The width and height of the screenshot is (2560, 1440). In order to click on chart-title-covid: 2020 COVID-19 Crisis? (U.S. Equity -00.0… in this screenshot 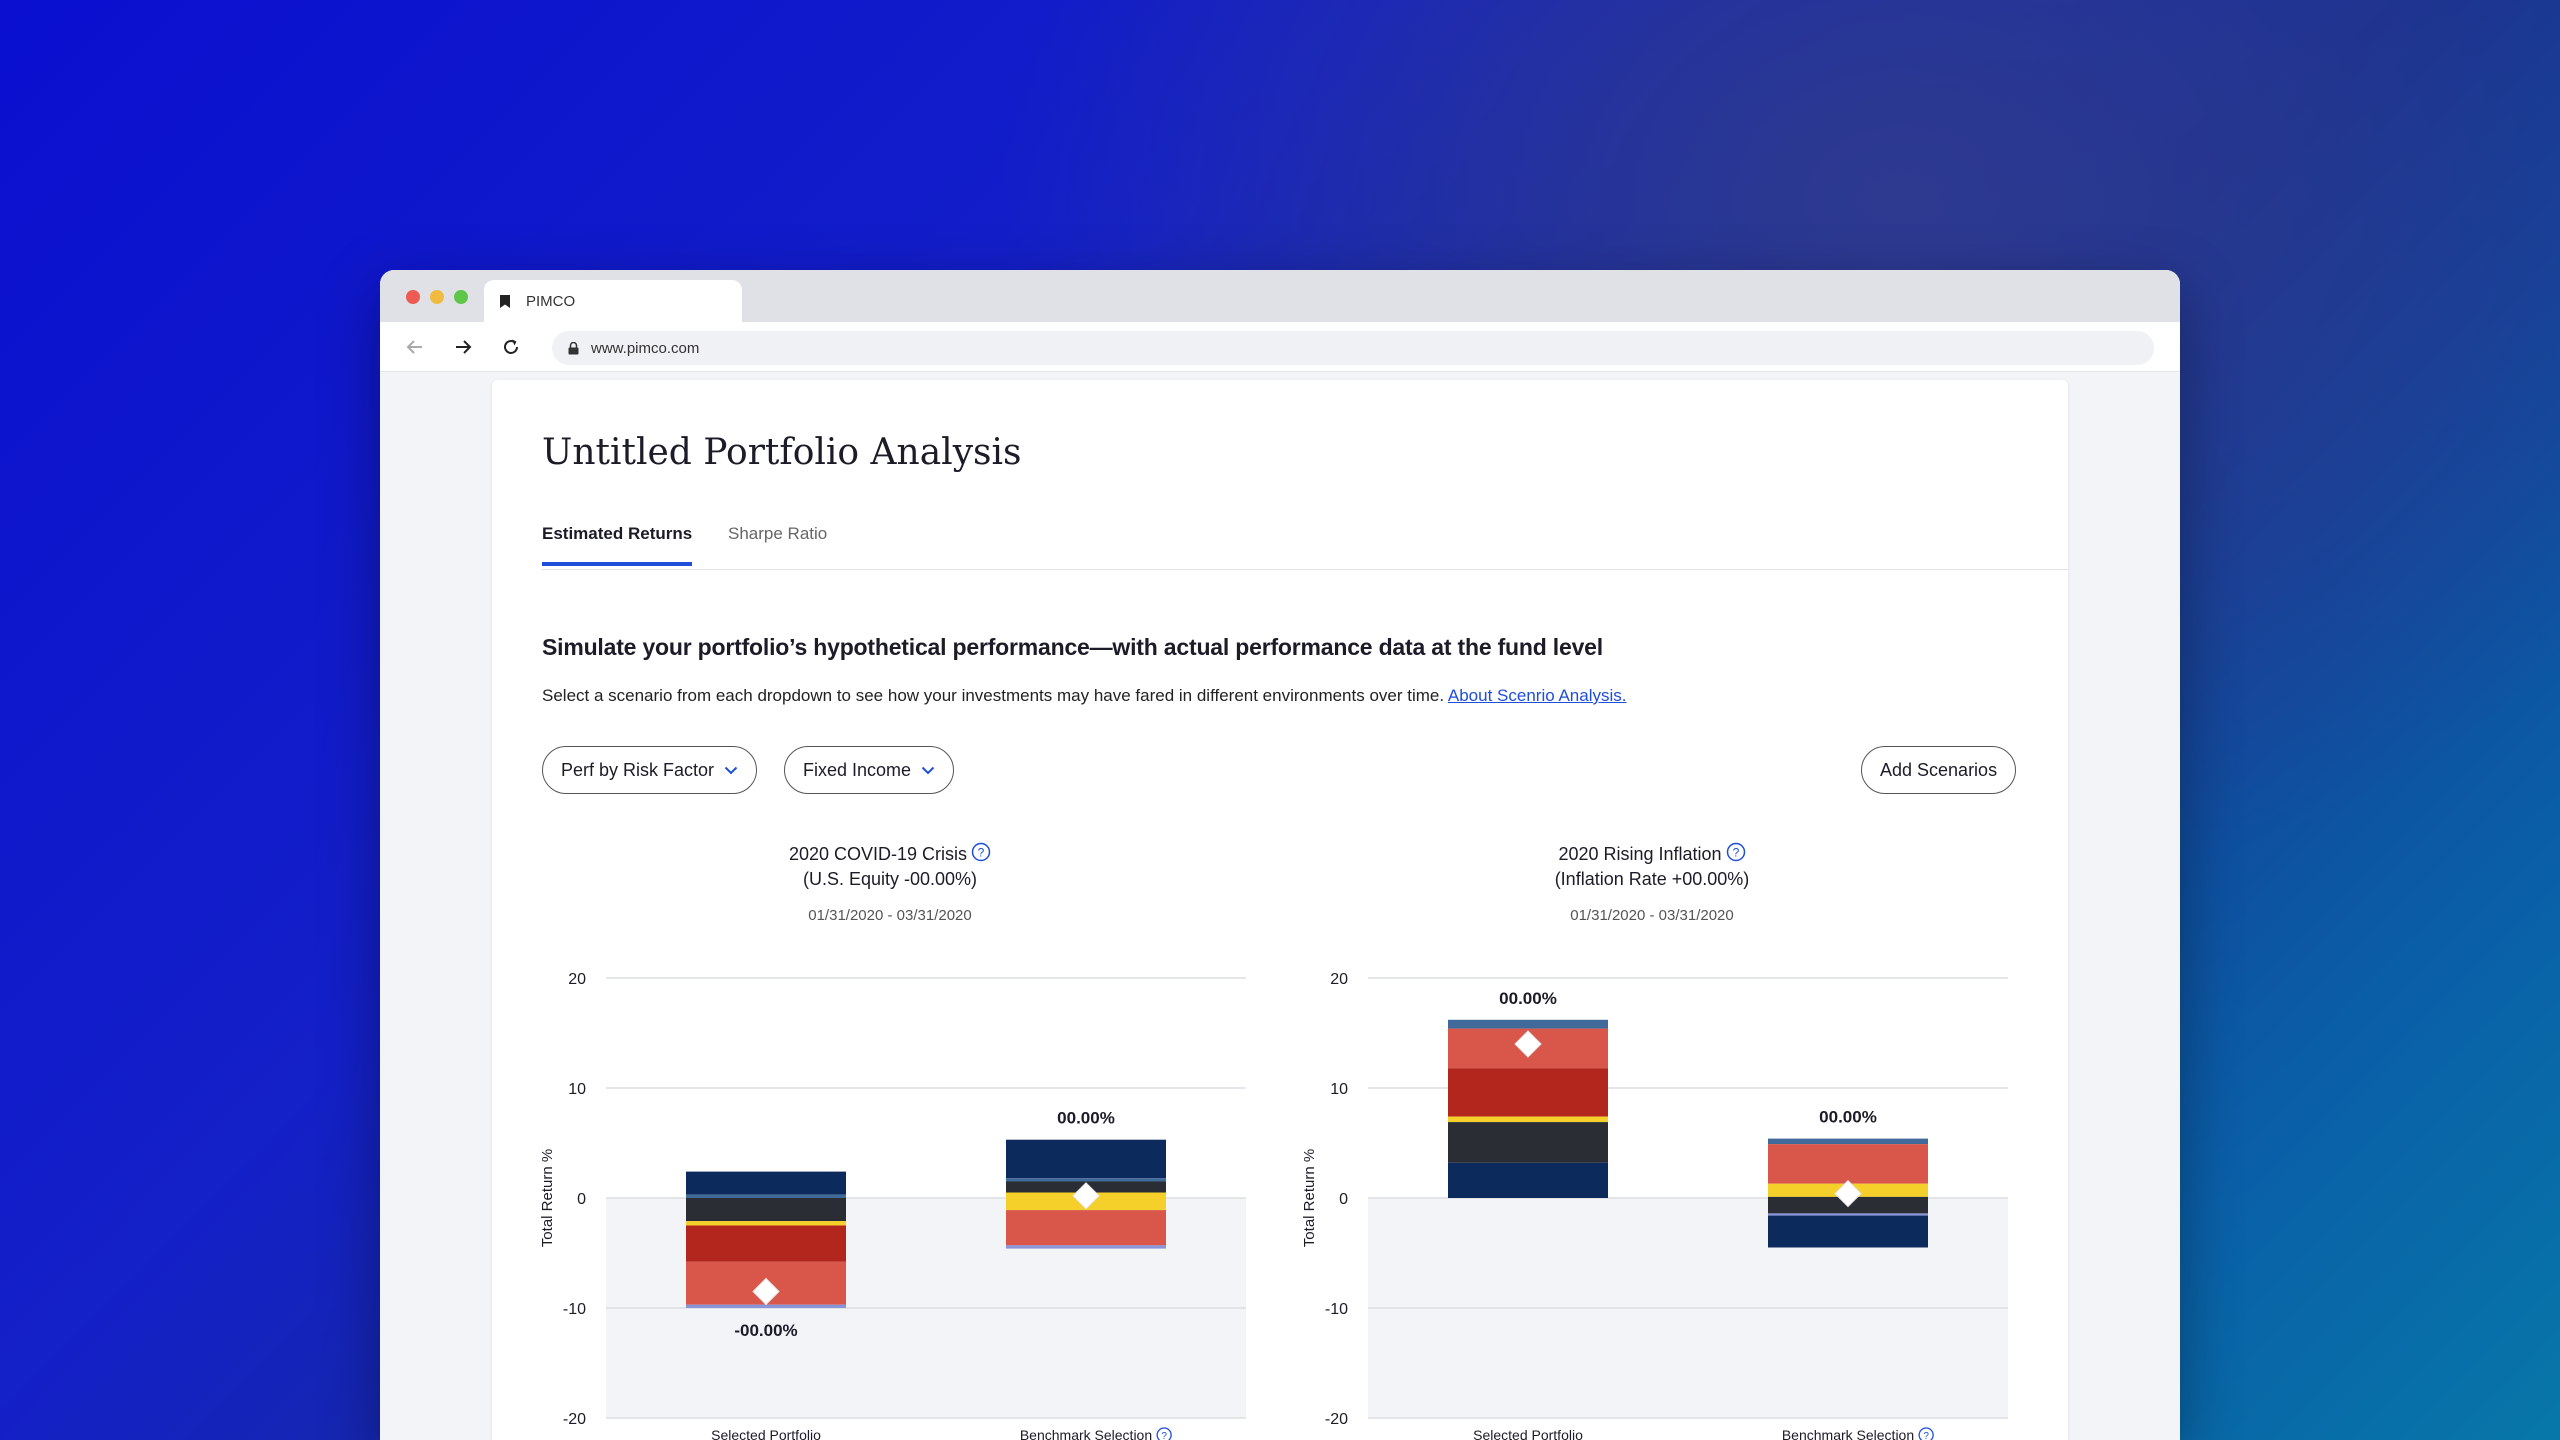, I will do `click(890, 867)`.